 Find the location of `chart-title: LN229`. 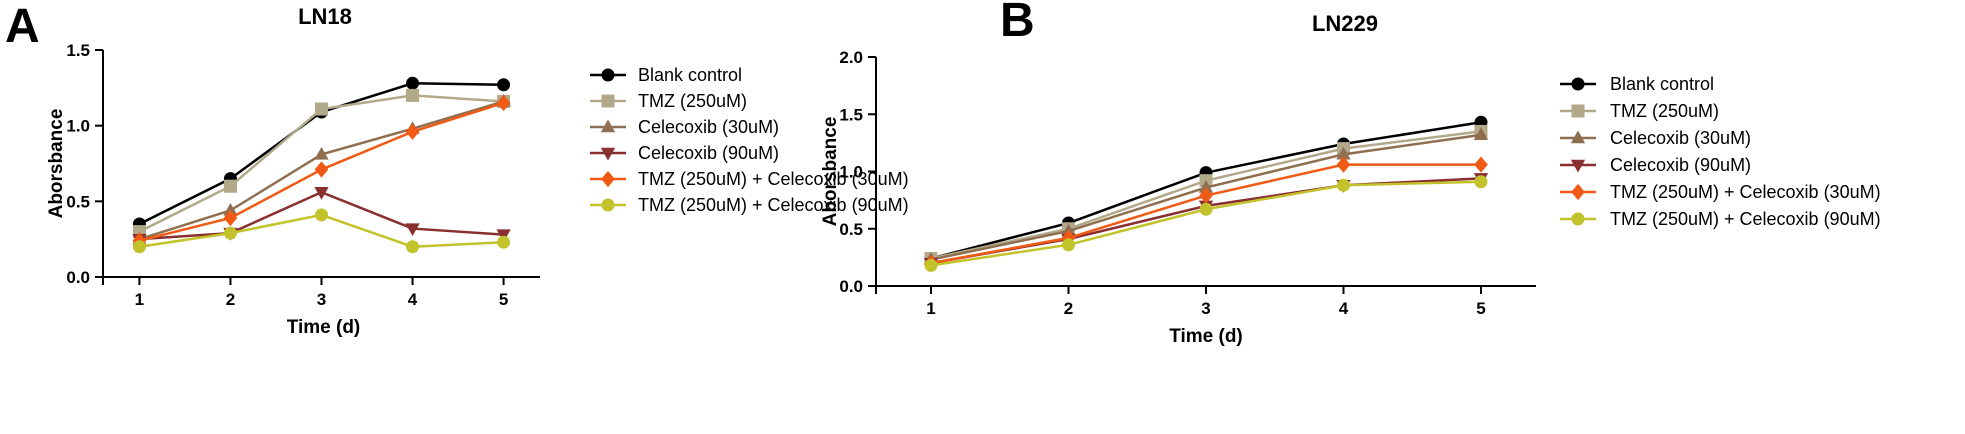

chart-title: LN229 is located at coordinates (1345, 23).